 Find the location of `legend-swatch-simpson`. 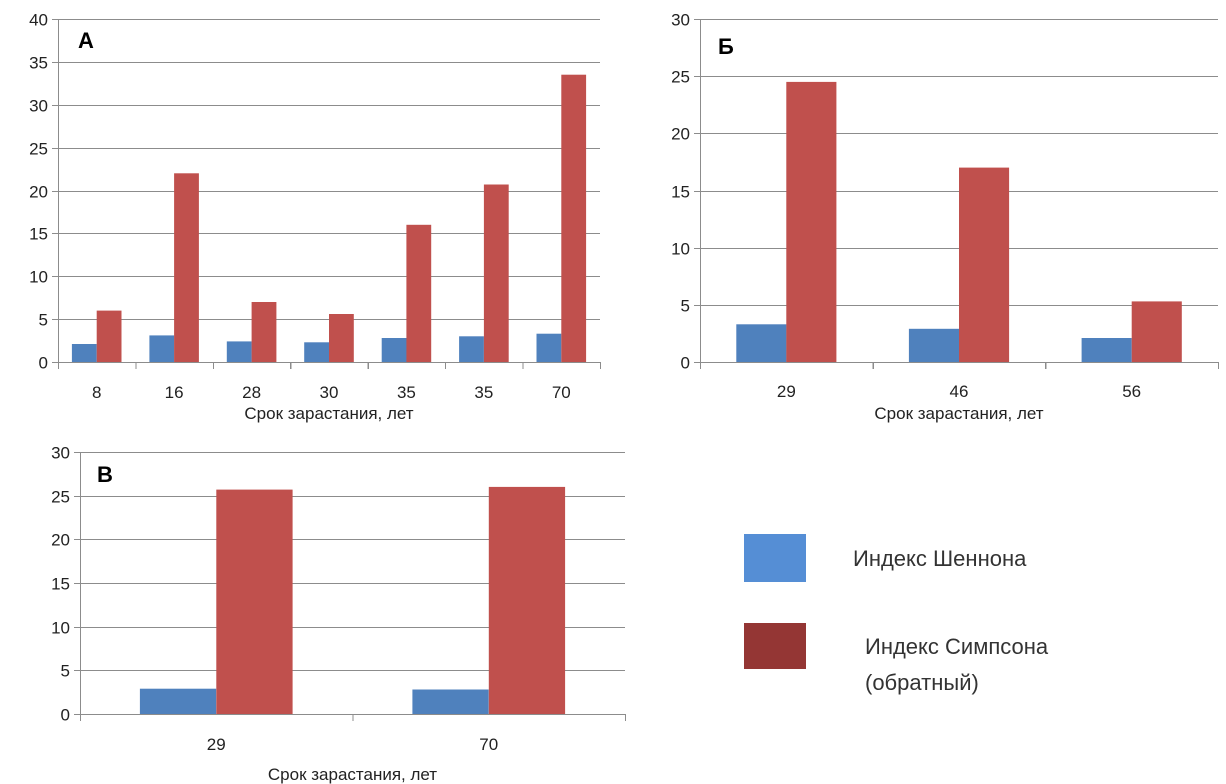

legend-swatch-simpson is located at coordinates (775, 646).